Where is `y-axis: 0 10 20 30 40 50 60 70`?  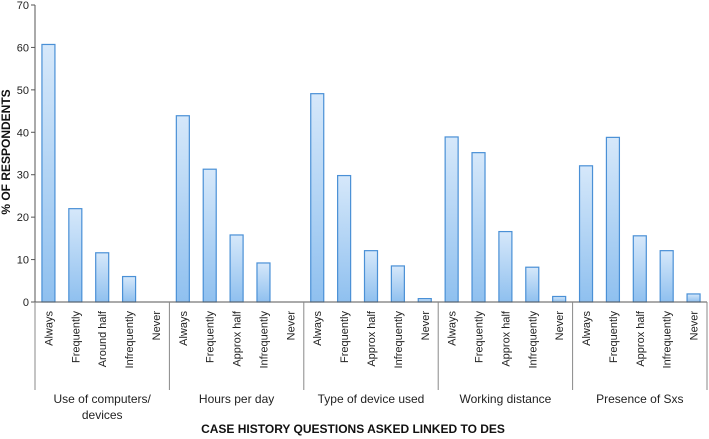
y-axis: 0 10 20 30 40 50 60 70 is located at coordinates (26, 154).